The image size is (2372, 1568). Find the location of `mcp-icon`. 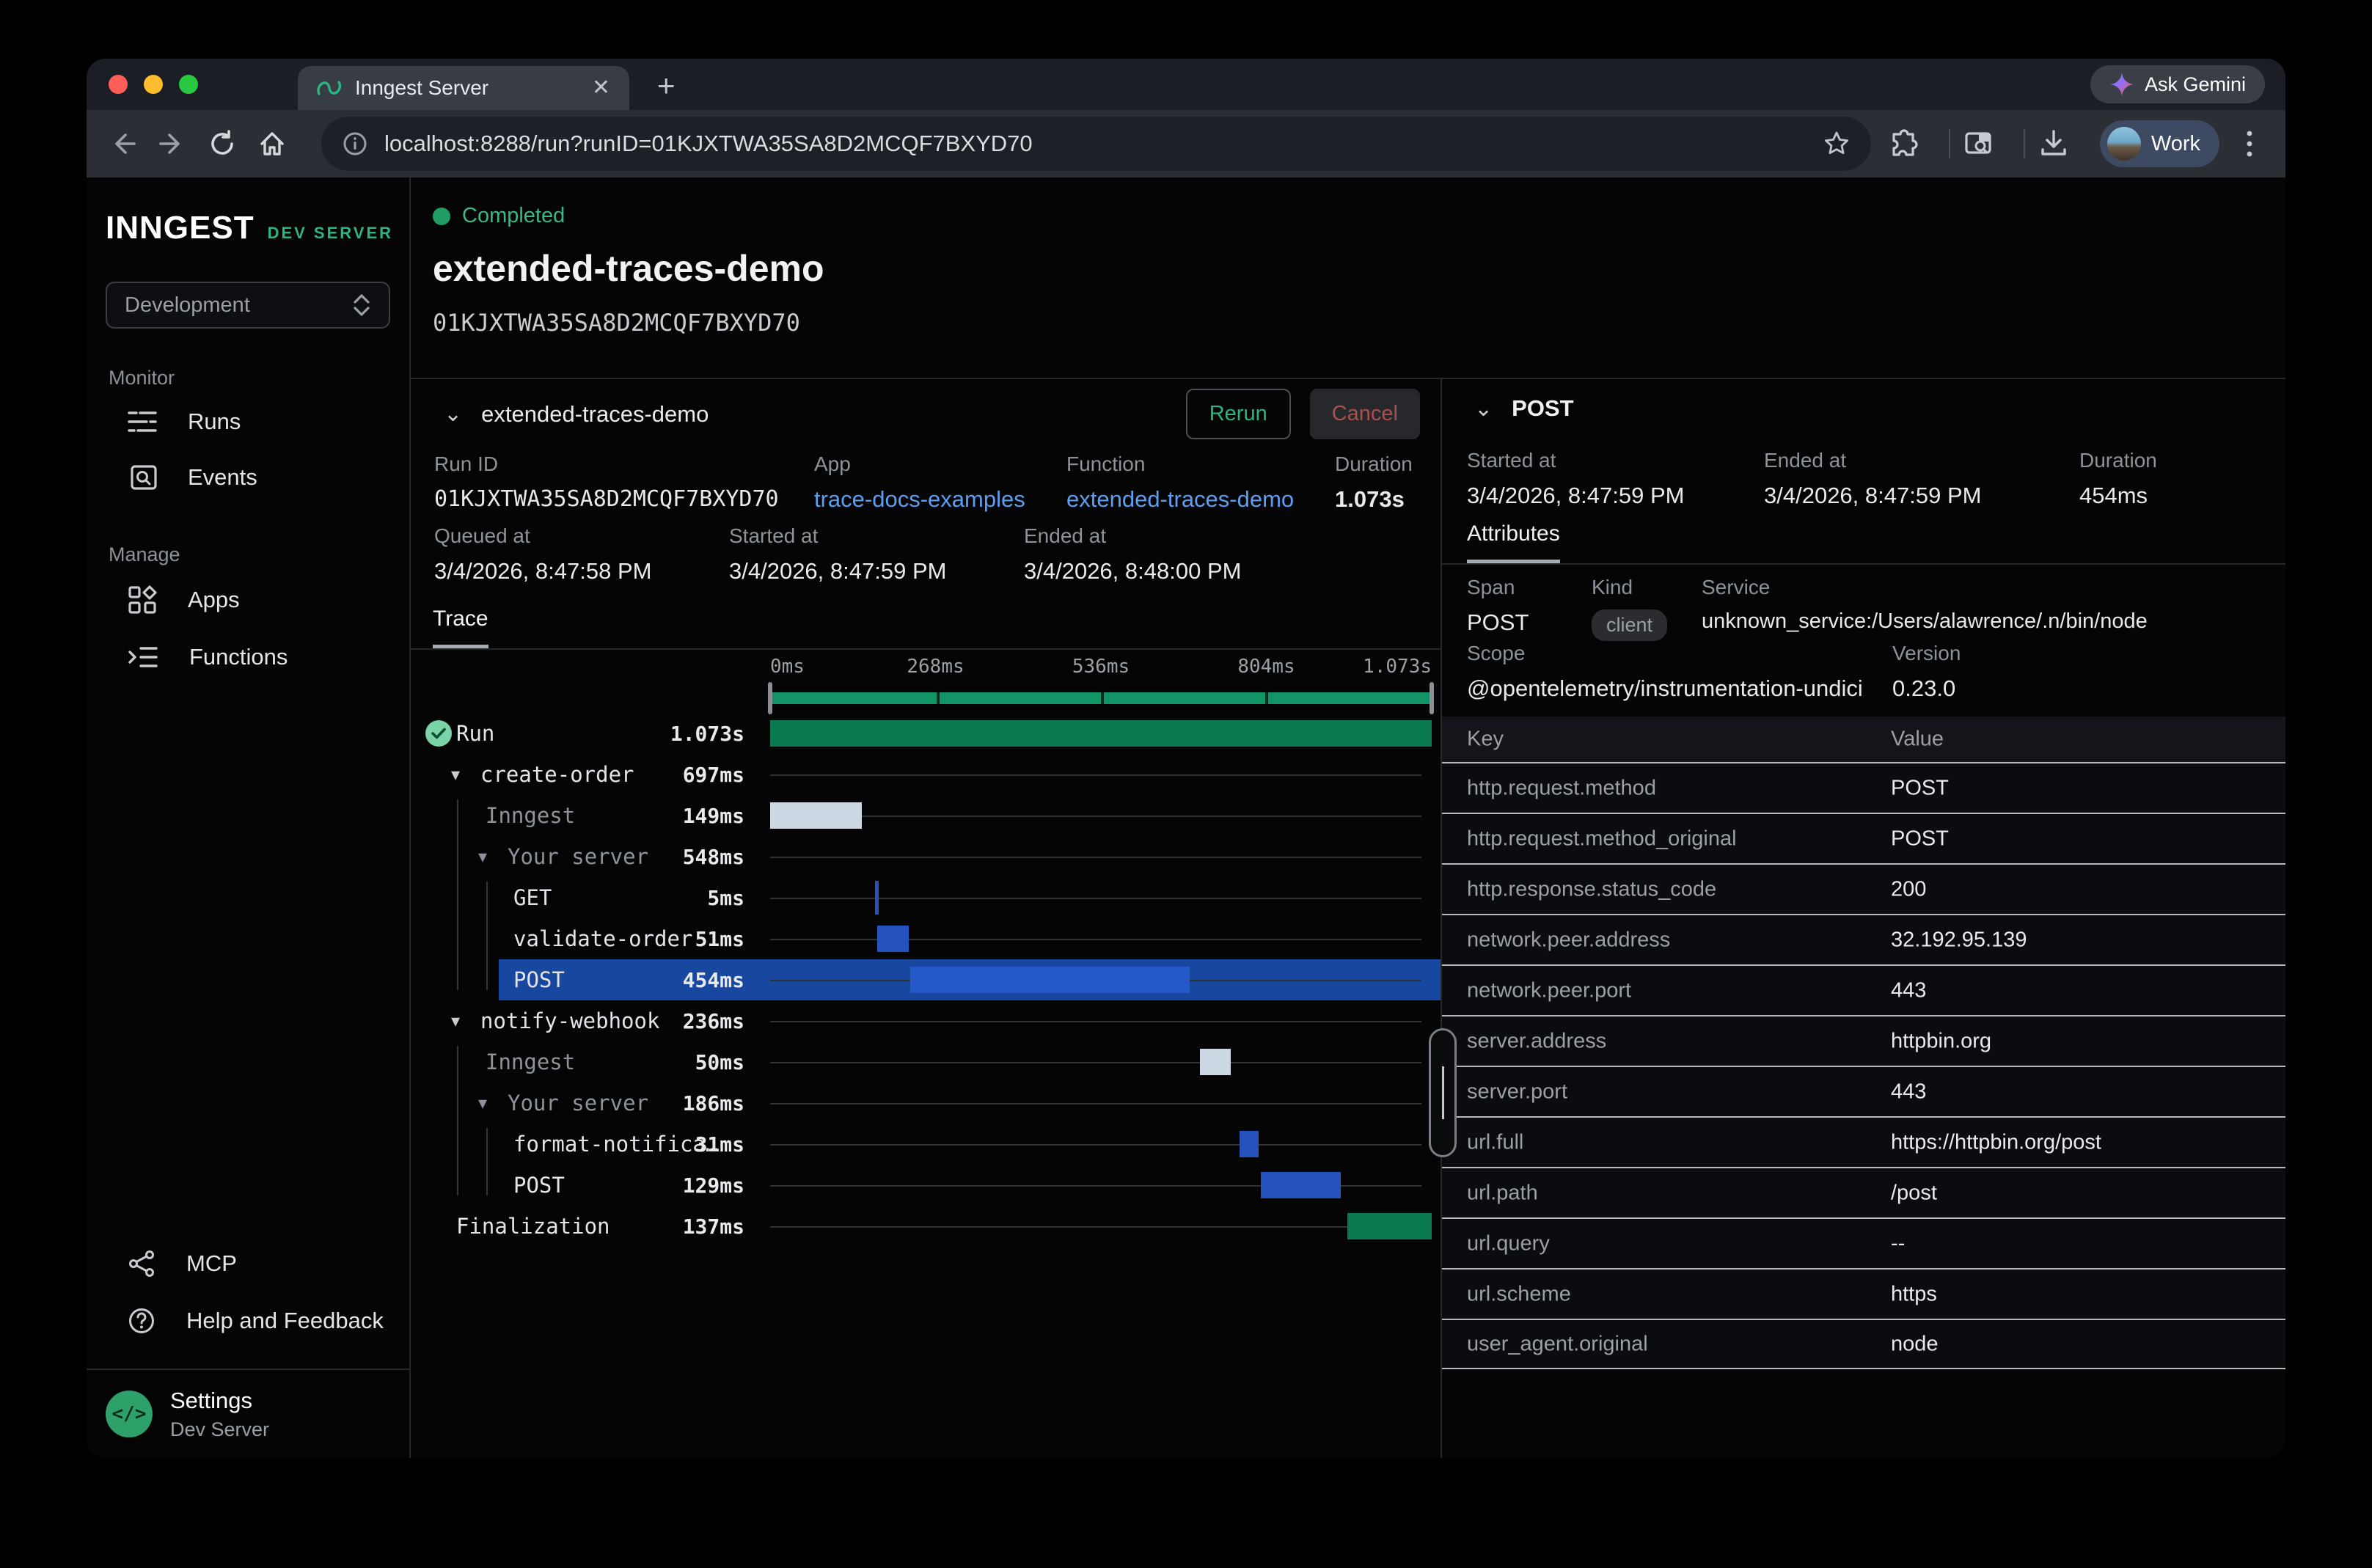

mcp-icon is located at coordinates (141, 1264).